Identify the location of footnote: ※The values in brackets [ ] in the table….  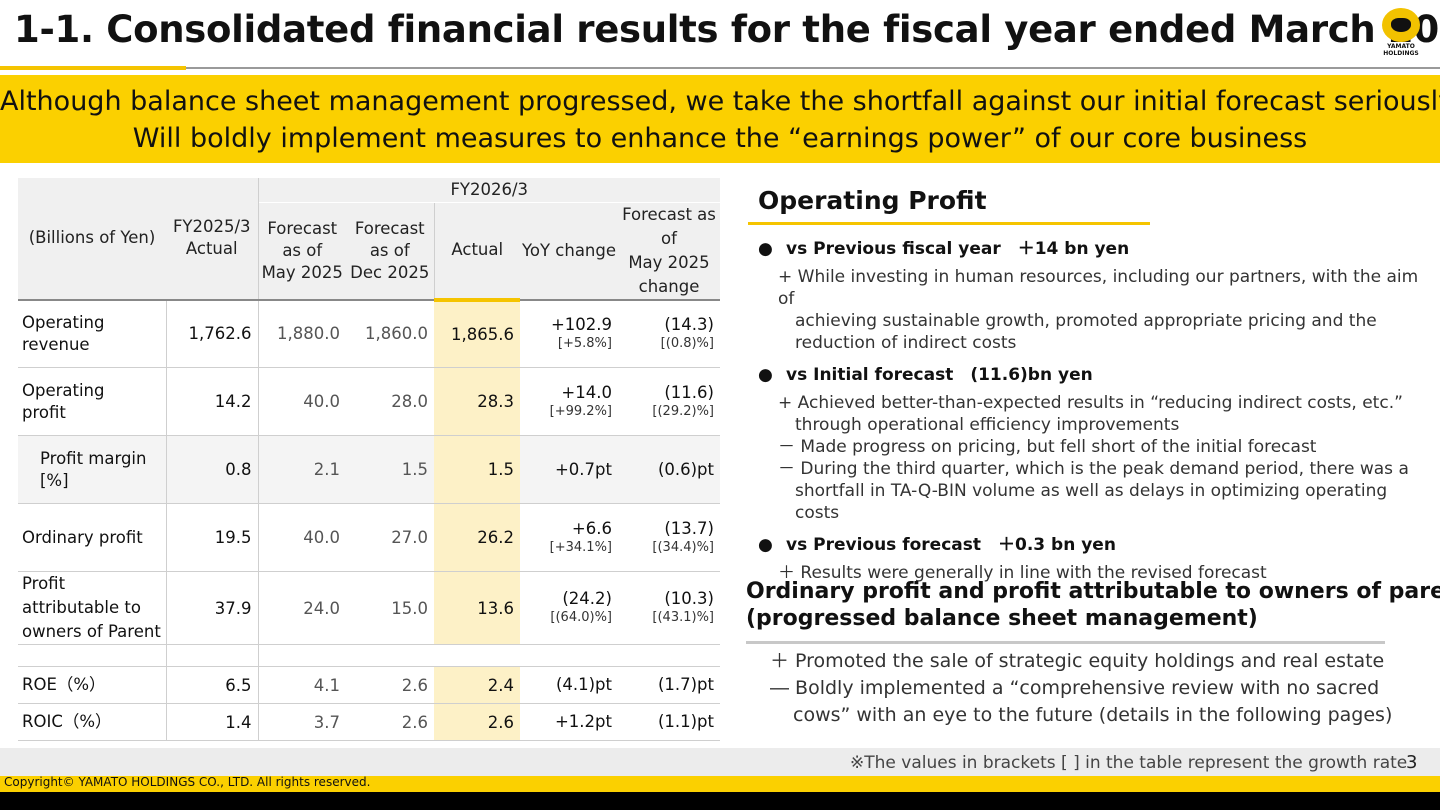
(1129, 763).